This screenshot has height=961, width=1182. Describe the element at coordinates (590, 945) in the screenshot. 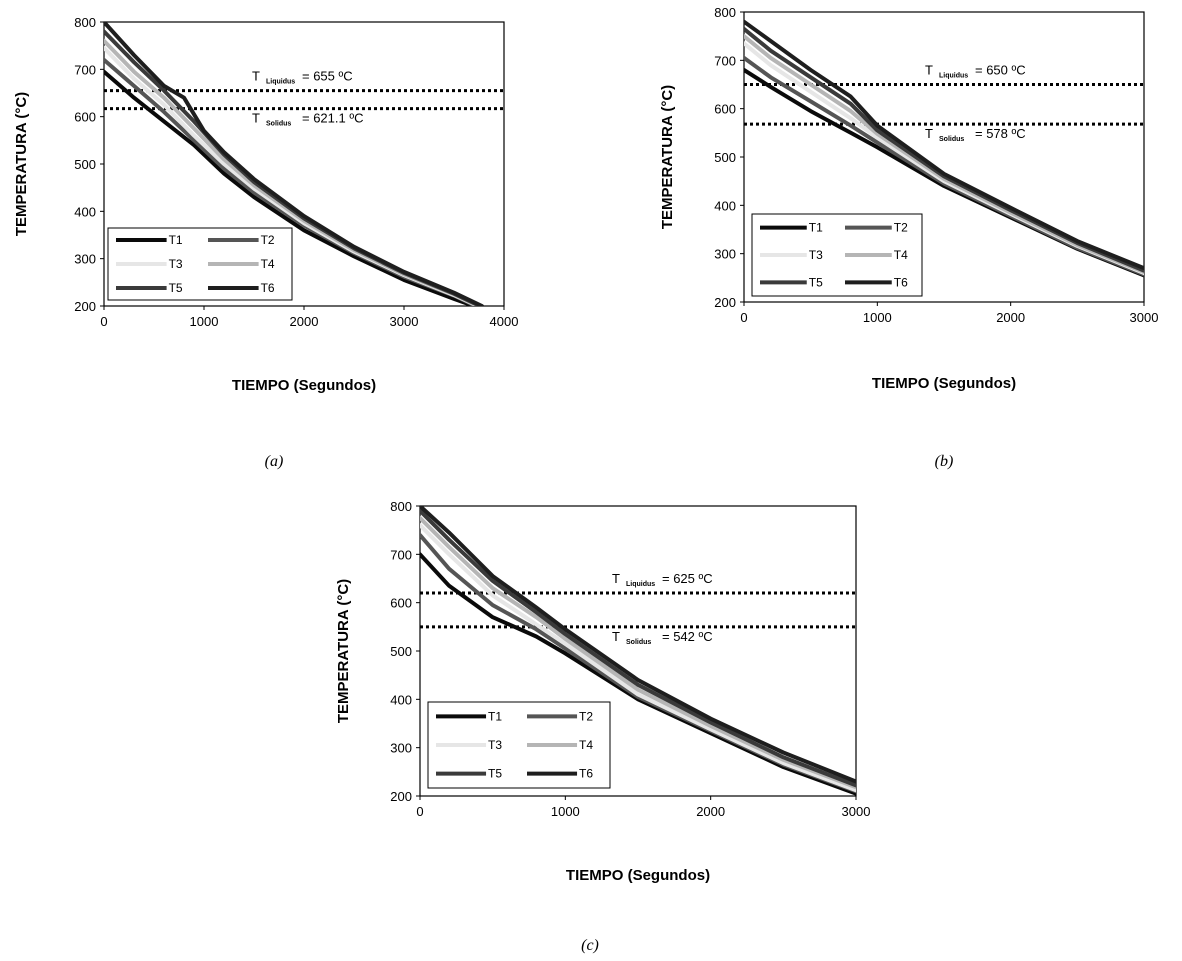

I see `chart-caption: (c)` at that location.